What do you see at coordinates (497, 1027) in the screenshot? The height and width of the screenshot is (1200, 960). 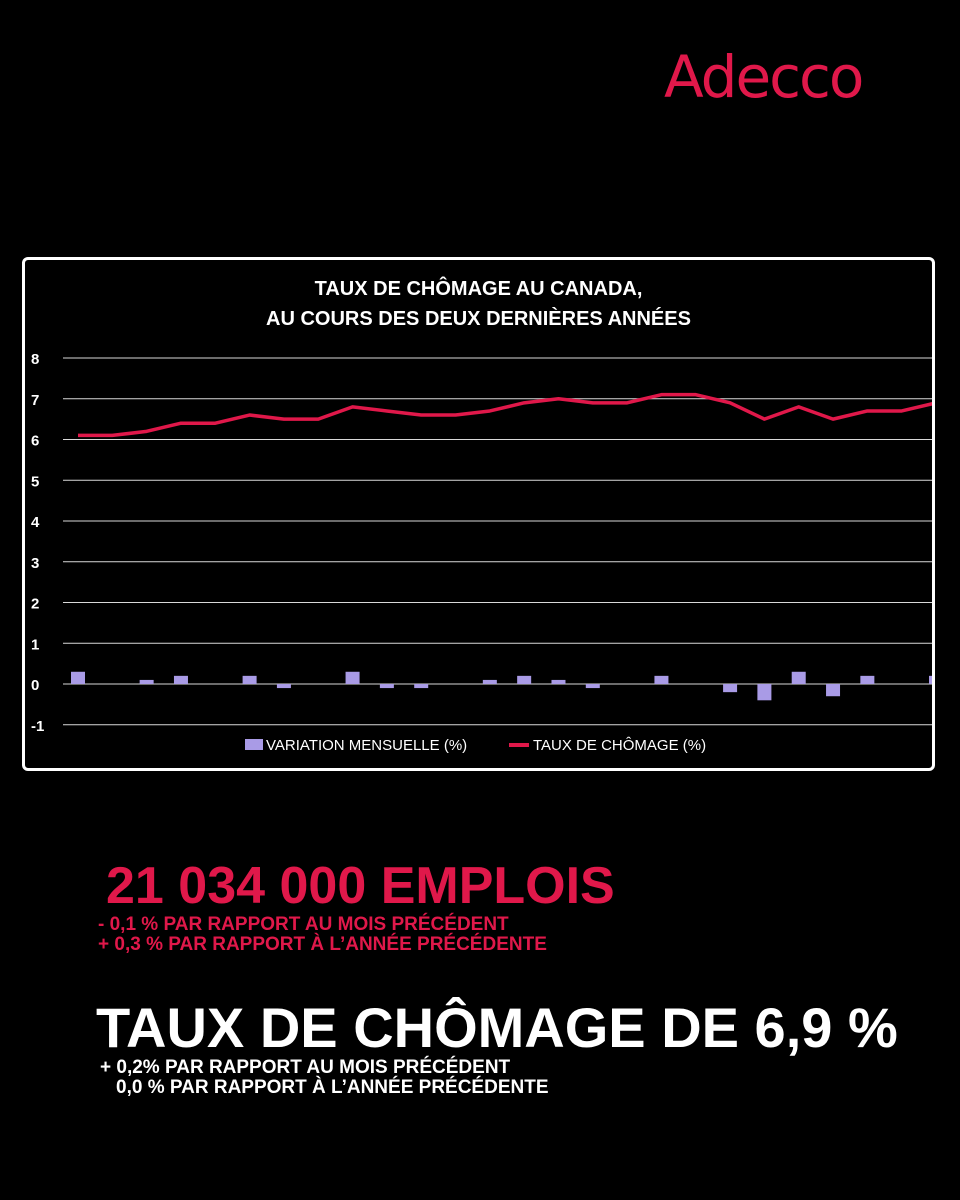 I see `unemployment-headline: TAUX DE CHÔMAGE DE 6,9 %` at bounding box center [497, 1027].